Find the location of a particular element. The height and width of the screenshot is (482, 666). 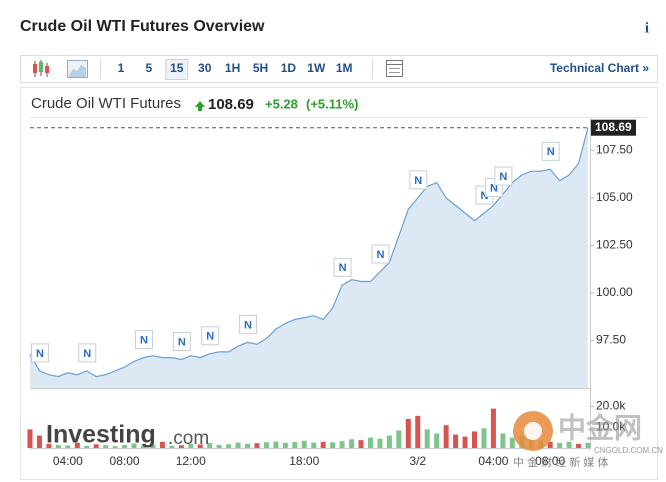

last-price-label: 108.69 is located at coordinates (613, 127).